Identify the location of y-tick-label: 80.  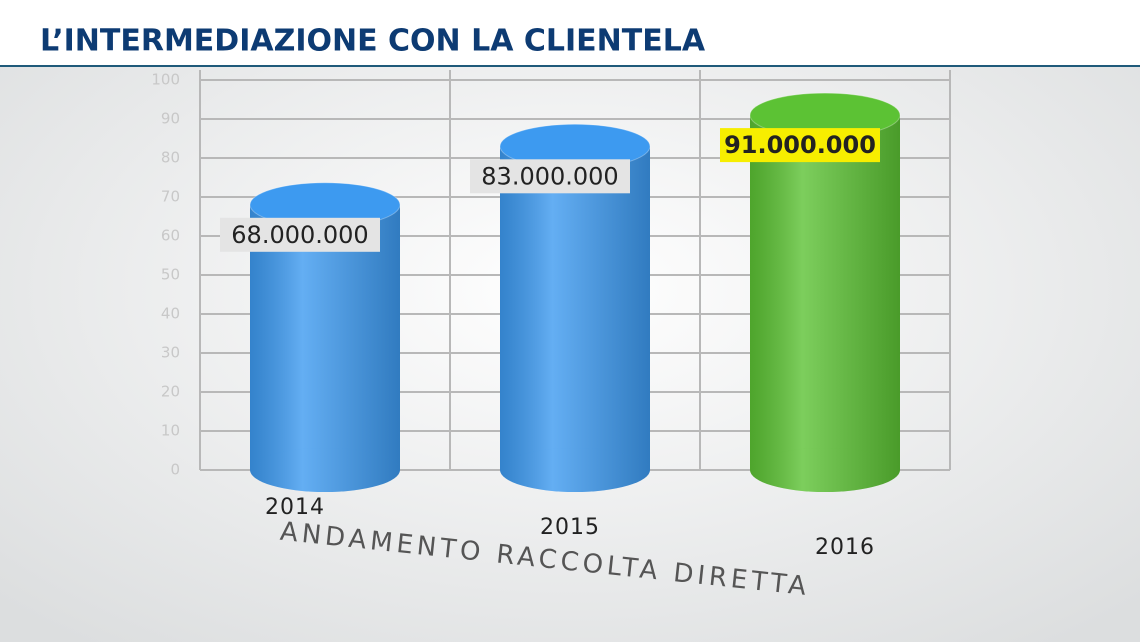
(170, 158).